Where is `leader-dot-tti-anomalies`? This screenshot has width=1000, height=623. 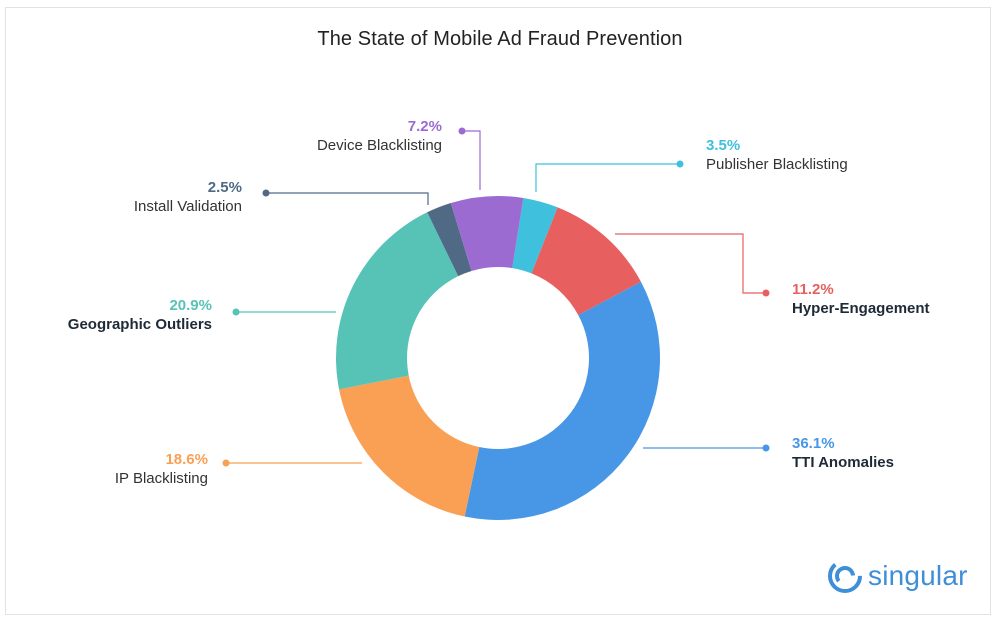
leader-dot-tti-anomalies is located at coordinates (766, 448).